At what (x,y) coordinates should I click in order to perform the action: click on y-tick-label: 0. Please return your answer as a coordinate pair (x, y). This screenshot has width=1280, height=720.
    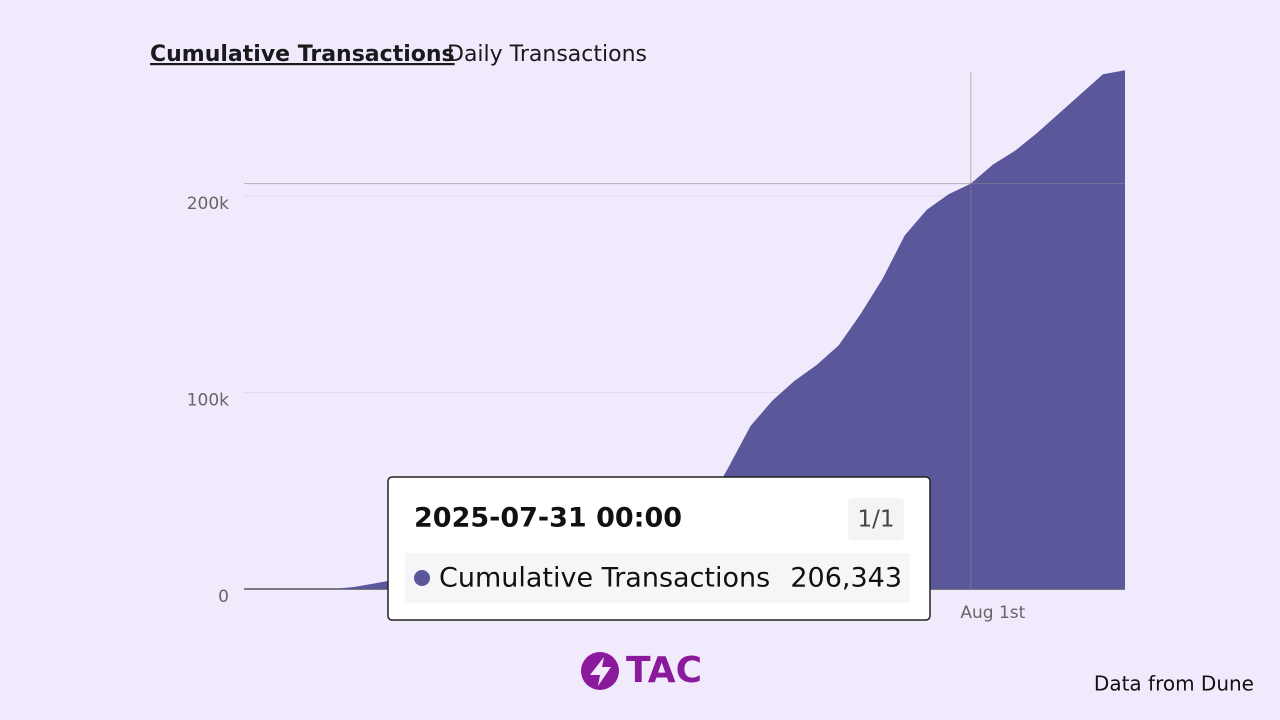
    Looking at the image, I should click on (223, 597).